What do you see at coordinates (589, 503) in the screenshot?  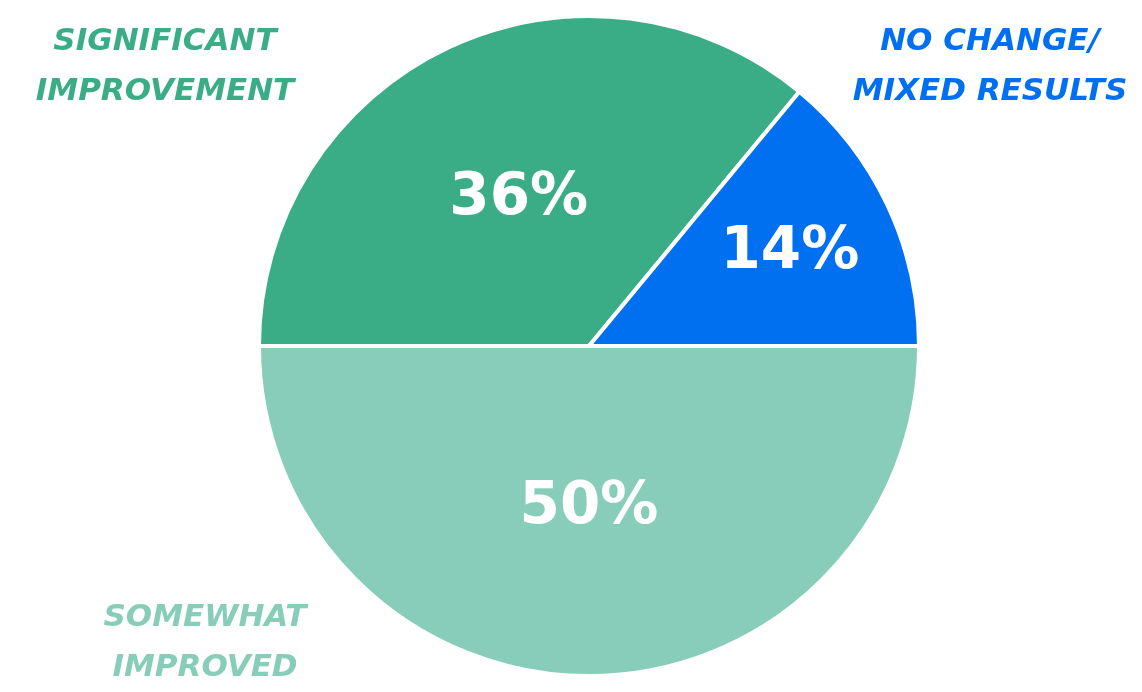 I see `data-label: 50%` at bounding box center [589, 503].